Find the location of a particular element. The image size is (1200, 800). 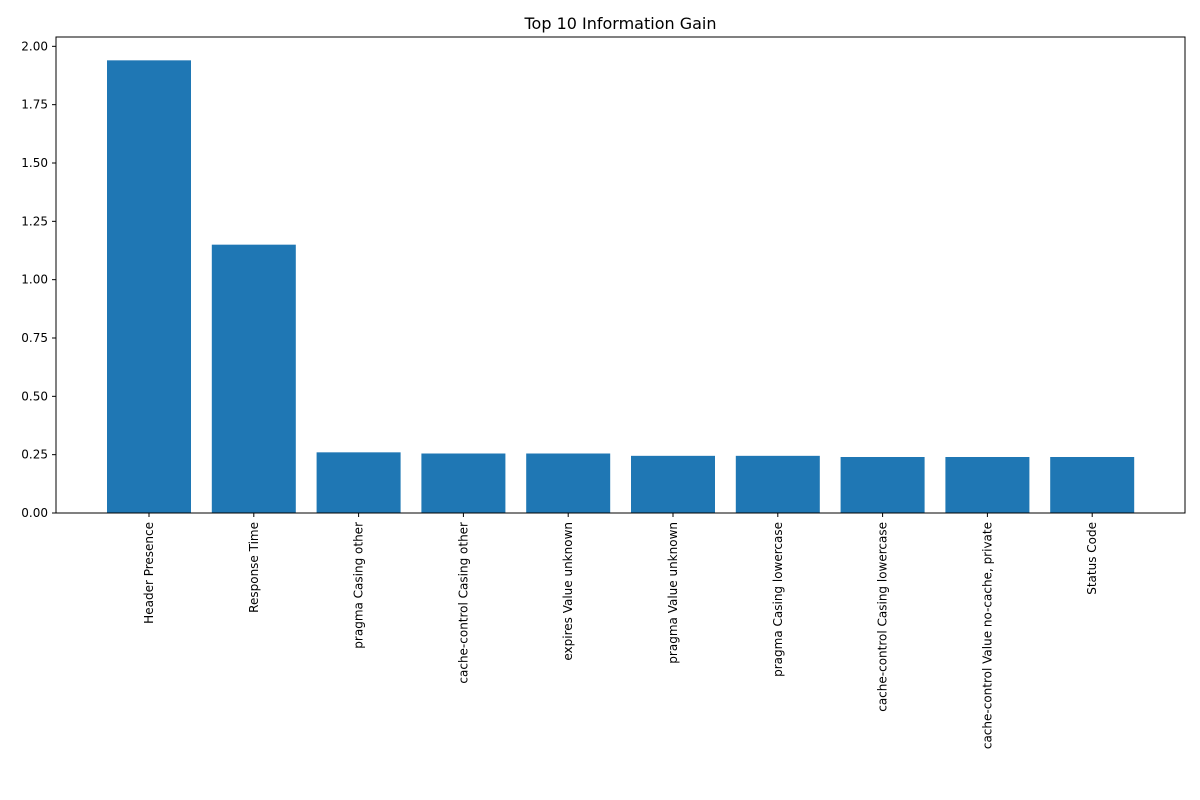

y-tick-label-8: 1.75 is located at coordinates (34, 105).